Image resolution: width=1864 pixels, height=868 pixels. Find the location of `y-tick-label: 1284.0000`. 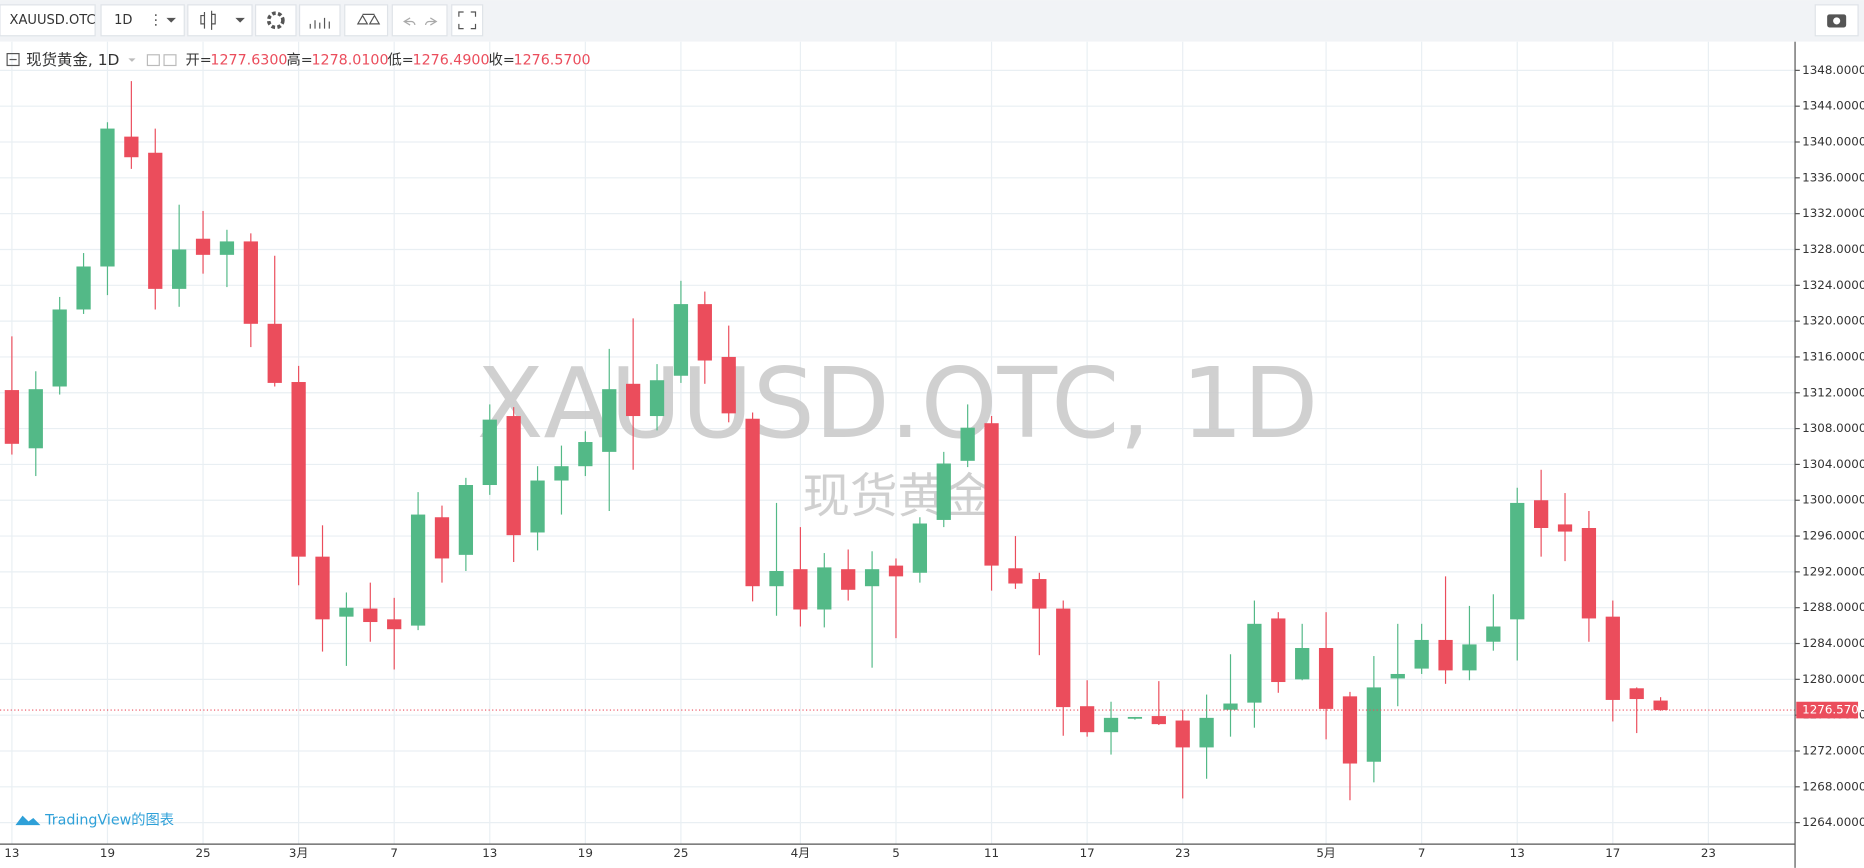

y-tick-label: 1284.0000 is located at coordinates (1833, 643).